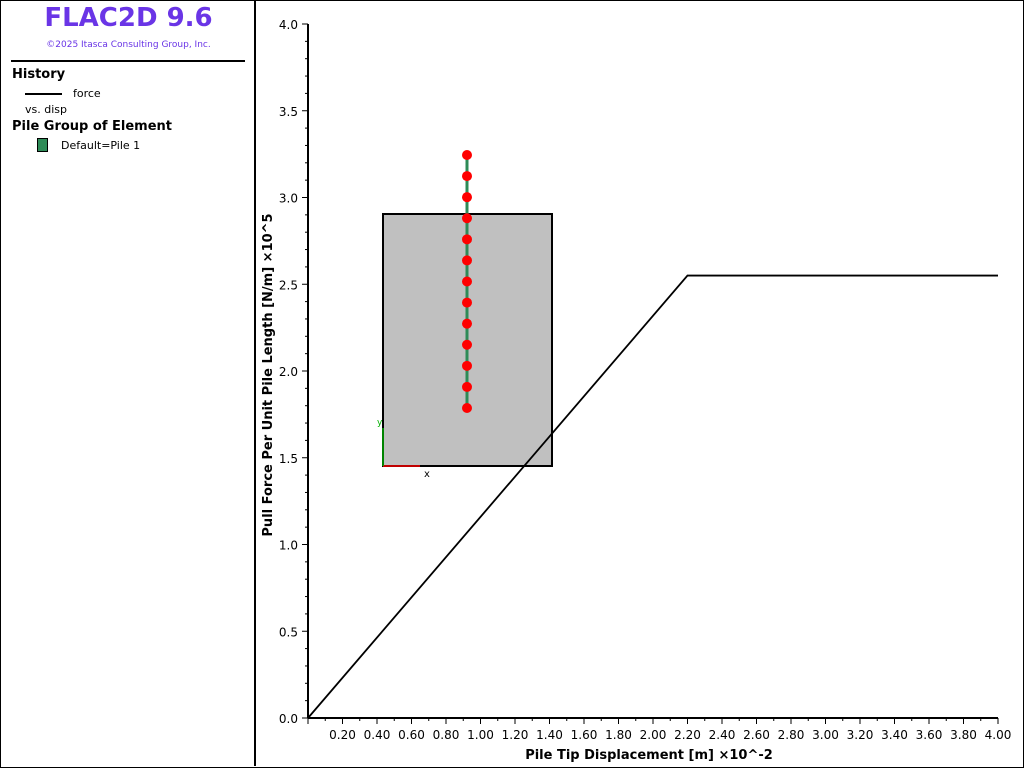 This screenshot has height=768, width=1024. What do you see at coordinates (92, 126) in the screenshot?
I see `pile-section-title: Pile Group of Element` at bounding box center [92, 126].